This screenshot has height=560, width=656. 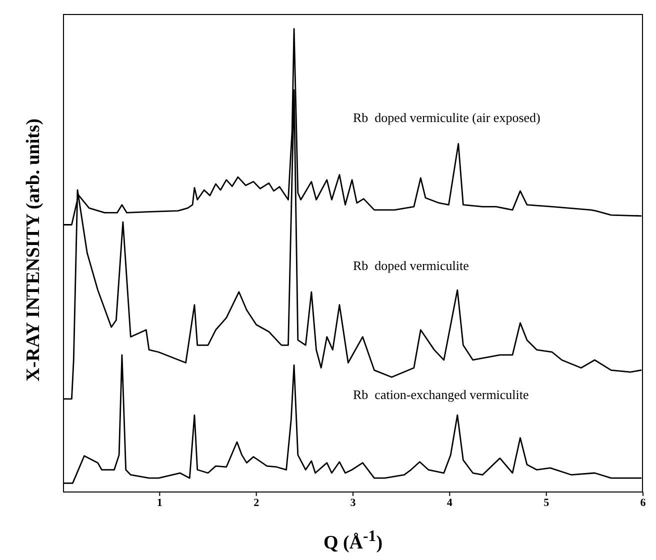 What do you see at coordinates (446, 118) in the screenshot?
I see `text: Rb doped vermiculite (air exposed)` at bounding box center [446, 118].